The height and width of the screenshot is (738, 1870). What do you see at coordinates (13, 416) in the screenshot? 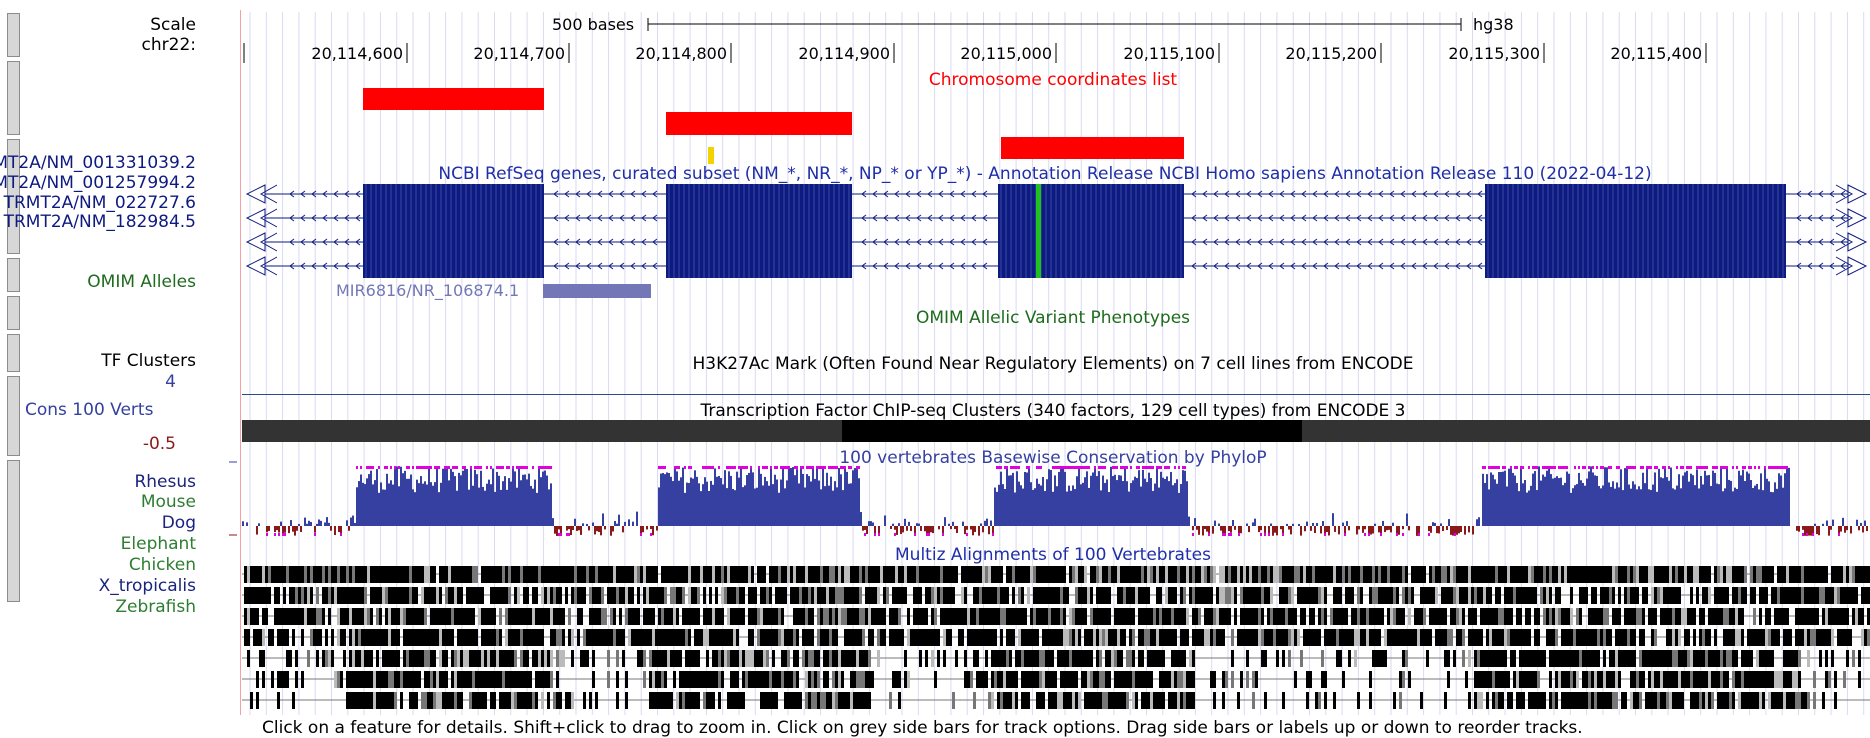
I see `side-bar-conservation` at bounding box center [13, 416].